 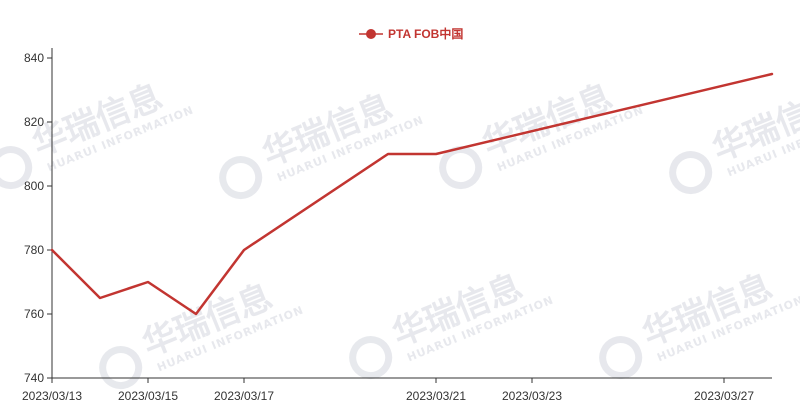 What do you see at coordinates (52, 396) in the screenshot?
I see `x-tick-label: 2023/03/13` at bounding box center [52, 396].